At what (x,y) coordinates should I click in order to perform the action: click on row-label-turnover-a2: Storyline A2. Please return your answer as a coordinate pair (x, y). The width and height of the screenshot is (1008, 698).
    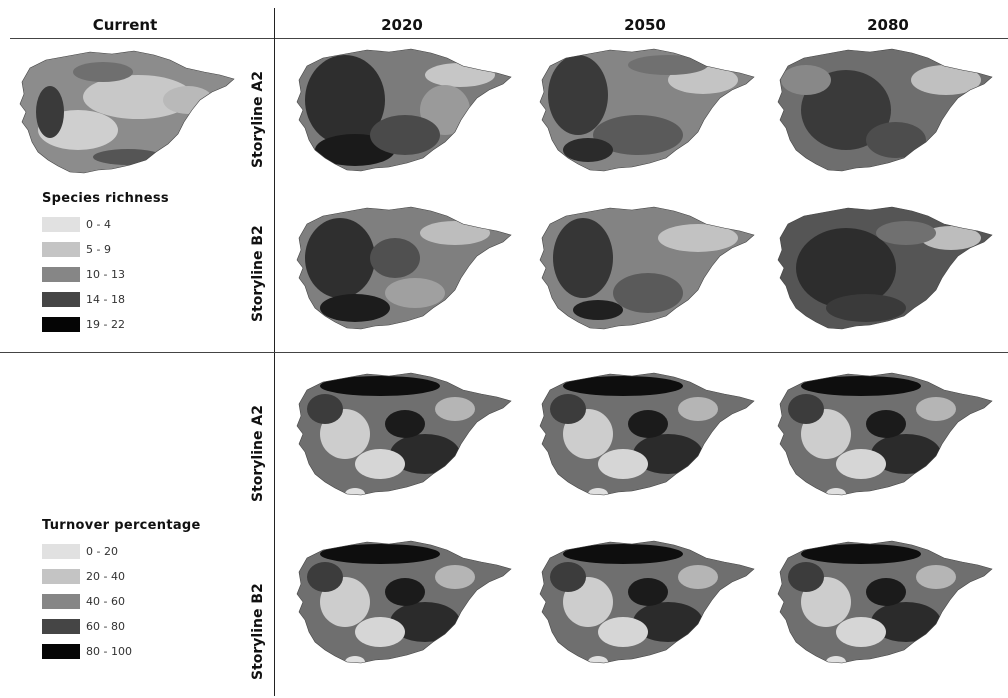
    Looking at the image, I should click on (258, 453).